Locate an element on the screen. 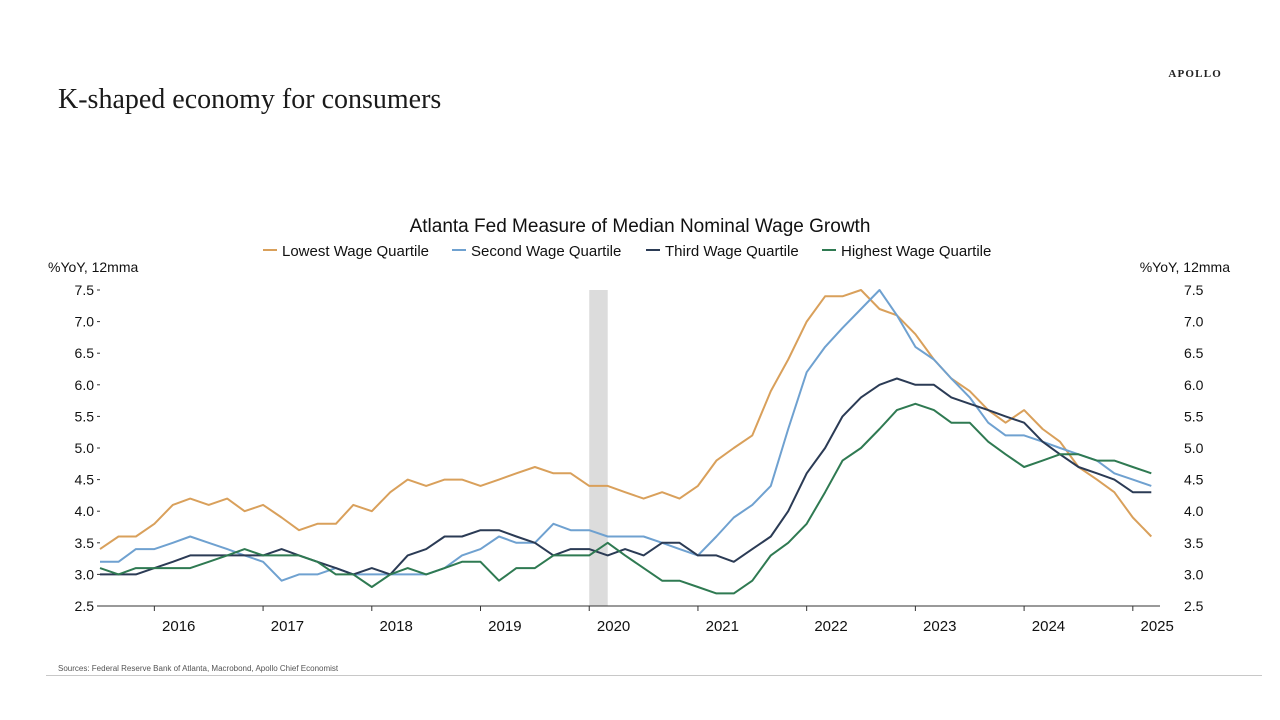 This screenshot has width=1280, height=720. y-tick-label-left: 6.5 is located at coordinates (85, 353).